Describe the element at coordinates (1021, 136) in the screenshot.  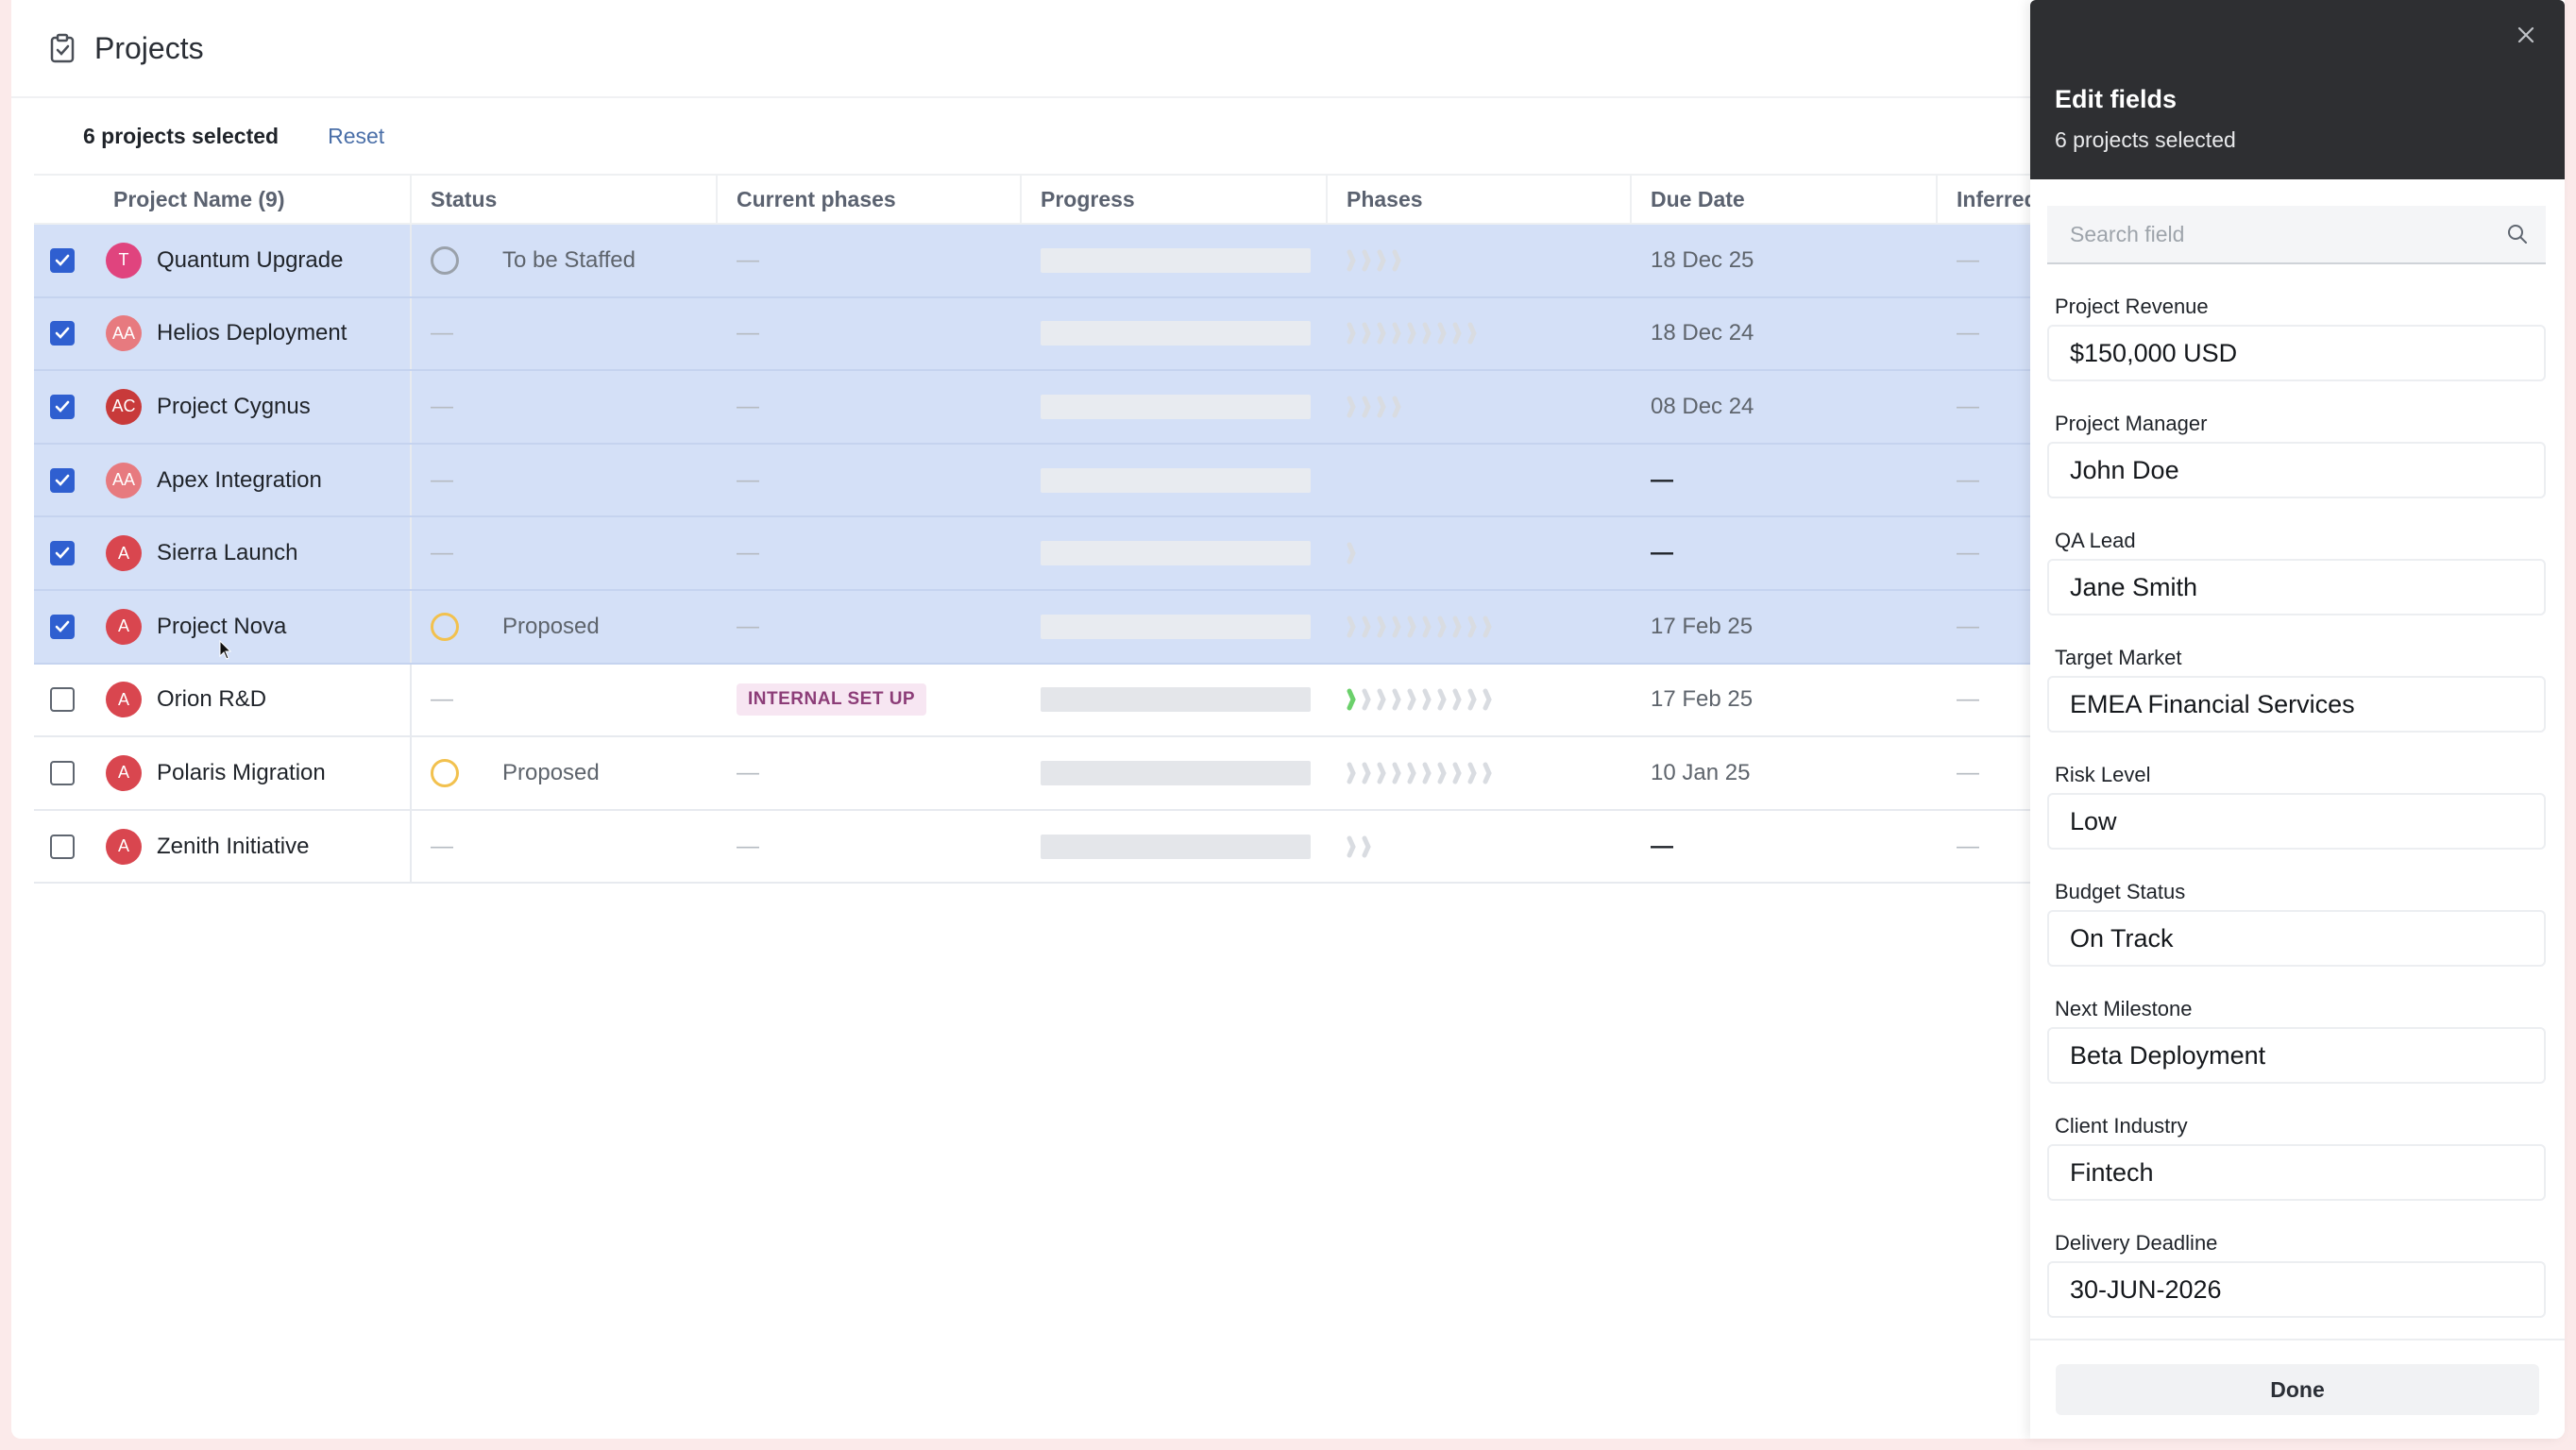
I see `selection-bar: 6 projects selected Reset` at that location.